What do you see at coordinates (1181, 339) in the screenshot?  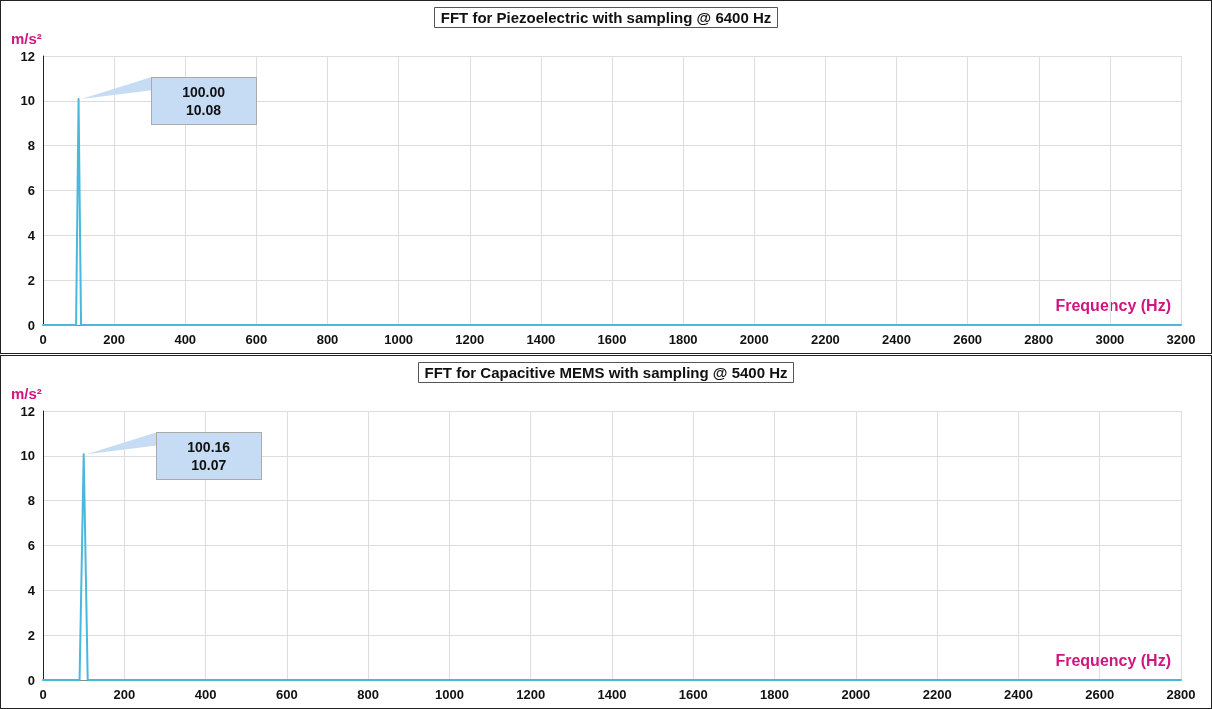 I see `x-tick-label: 3200` at bounding box center [1181, 339].